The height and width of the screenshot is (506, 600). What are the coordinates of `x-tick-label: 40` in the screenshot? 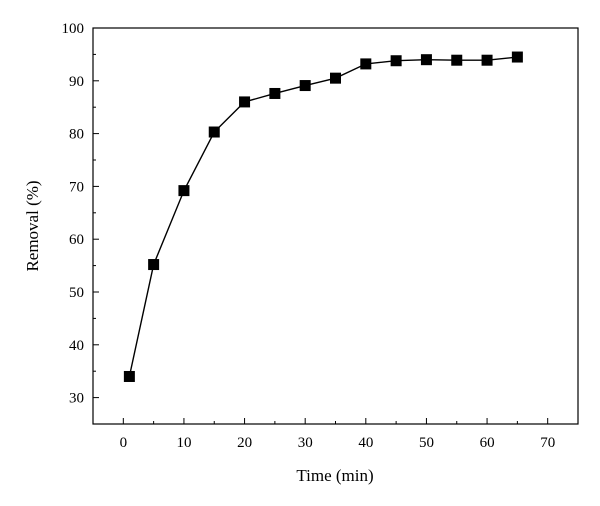 It's located at (365, 443).